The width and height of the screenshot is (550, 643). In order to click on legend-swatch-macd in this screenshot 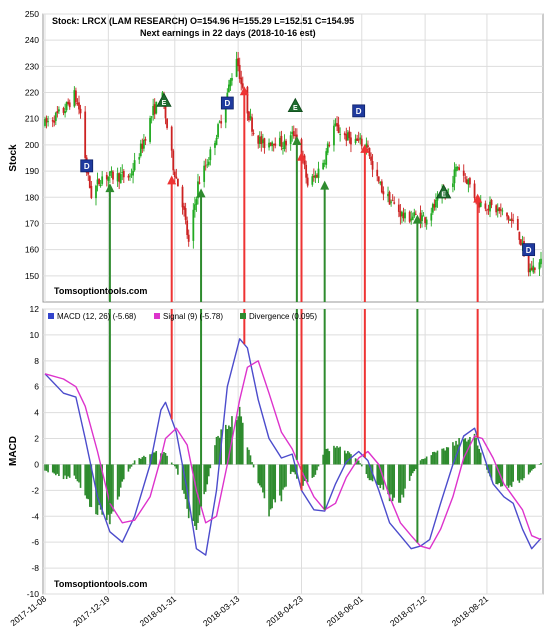, I will do `click(51, 316)`.